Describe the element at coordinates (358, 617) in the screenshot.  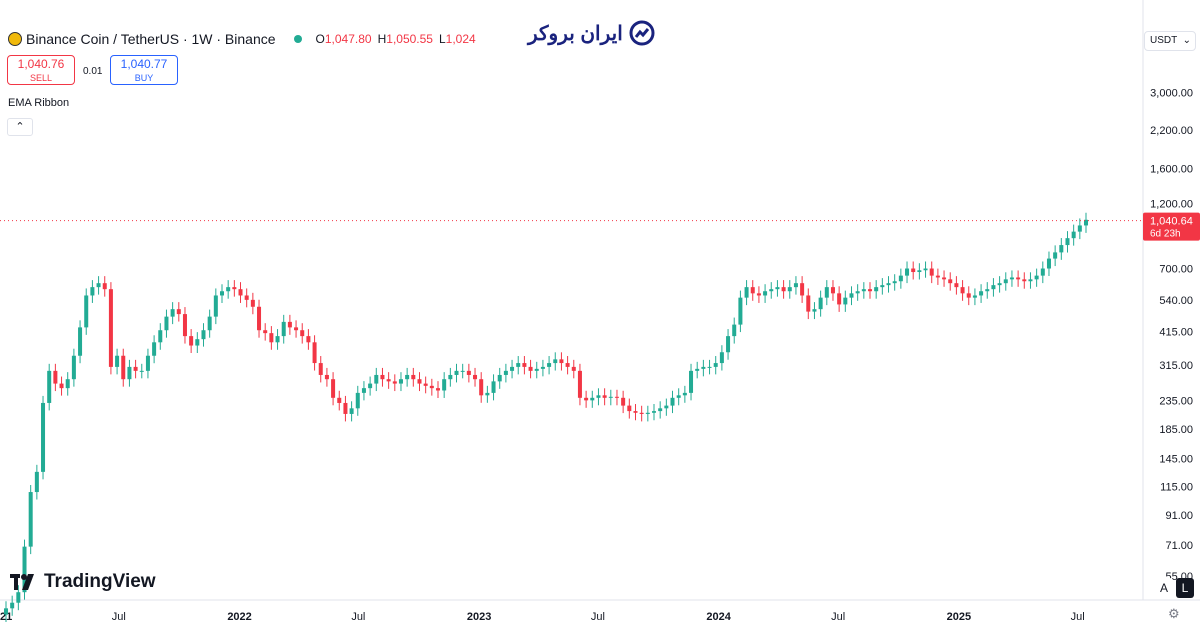
I see `x-tick-label: Jul` at that location.